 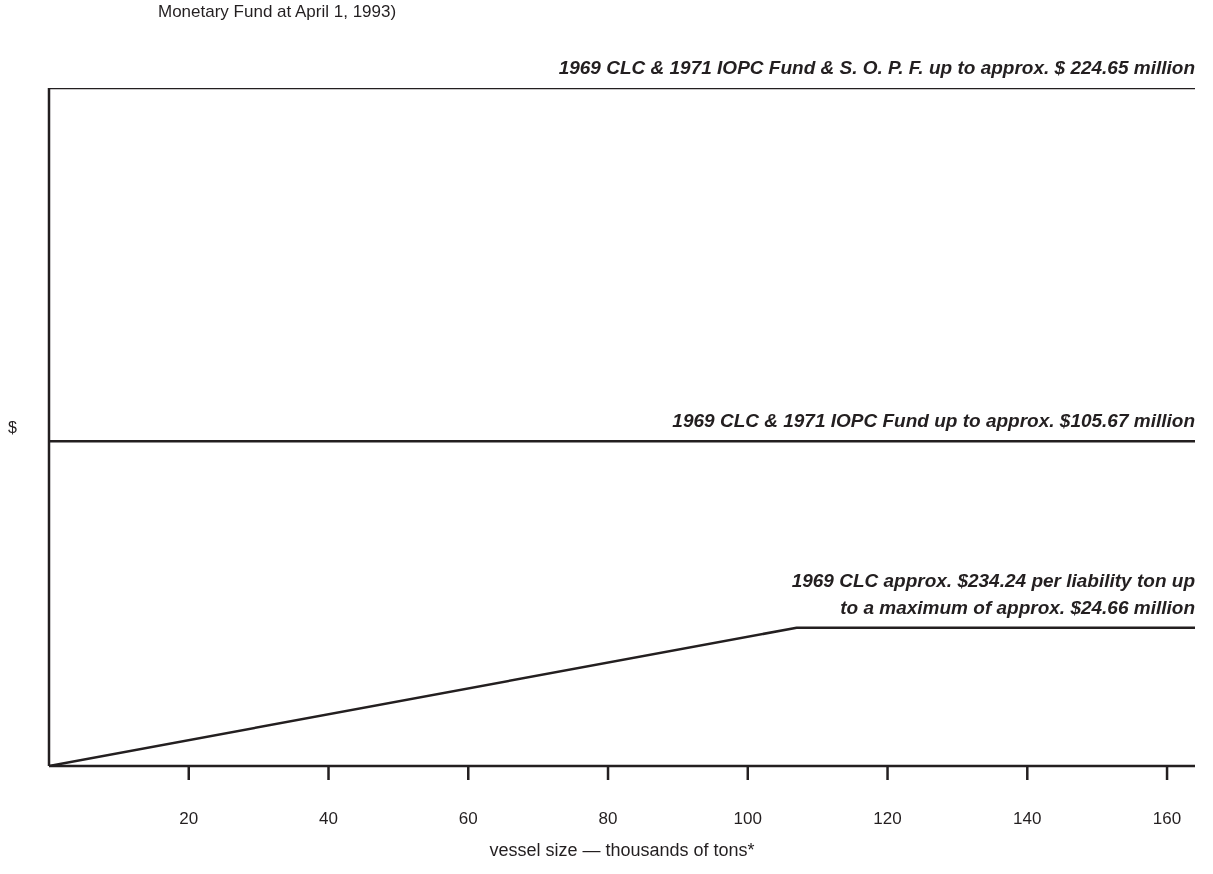 I want to click on x-tick-label: 80, so click(x=608, y=819).